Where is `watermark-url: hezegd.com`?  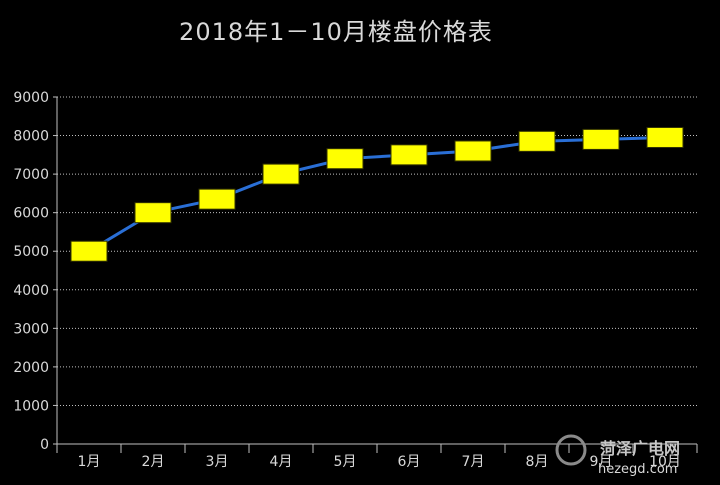
watermark-url: hezegd.com is located at coordinates (637, 469).